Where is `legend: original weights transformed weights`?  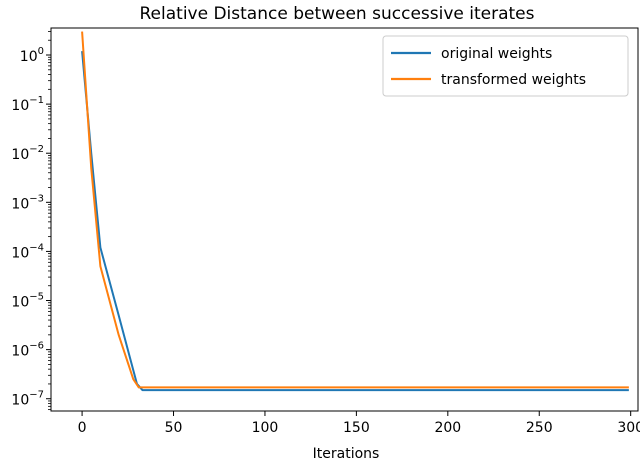
legend: original weights transformed weights is located at coordinates (505, 66).